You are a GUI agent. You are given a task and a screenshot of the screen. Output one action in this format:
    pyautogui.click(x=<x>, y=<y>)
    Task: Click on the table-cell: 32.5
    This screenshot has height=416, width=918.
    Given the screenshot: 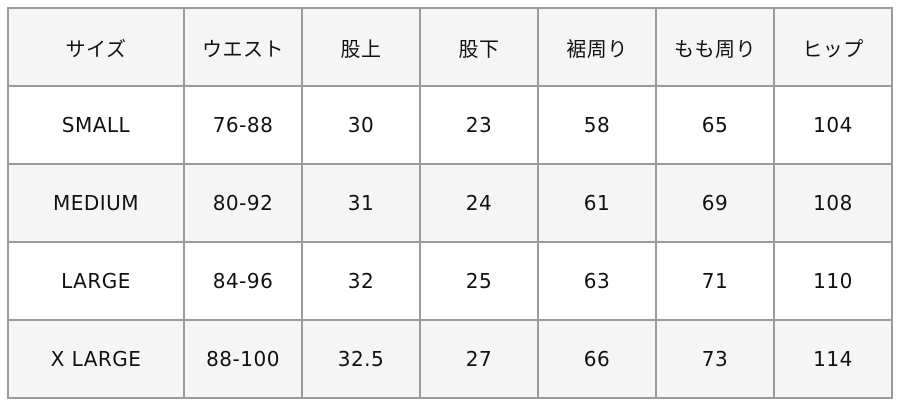 What is the action you would take?
    pyautogui.click(x=361, y=359)
    